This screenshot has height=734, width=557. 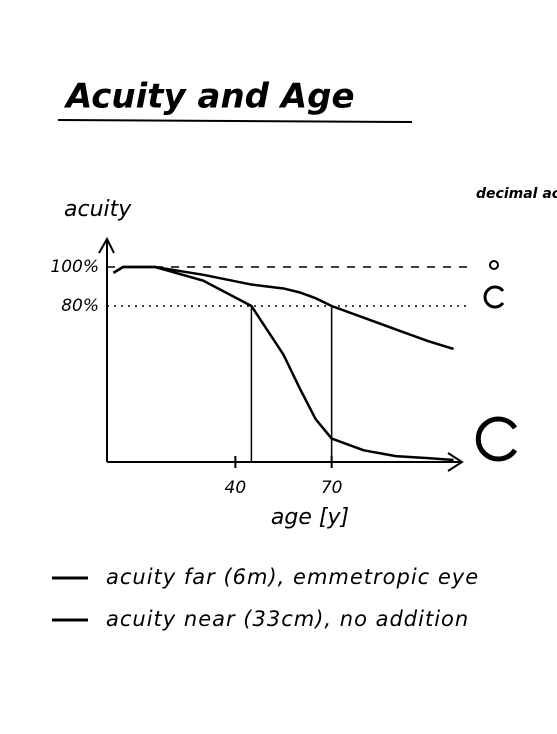 I want to click on y-tick-label: 100%, so click(x=74, y=267).